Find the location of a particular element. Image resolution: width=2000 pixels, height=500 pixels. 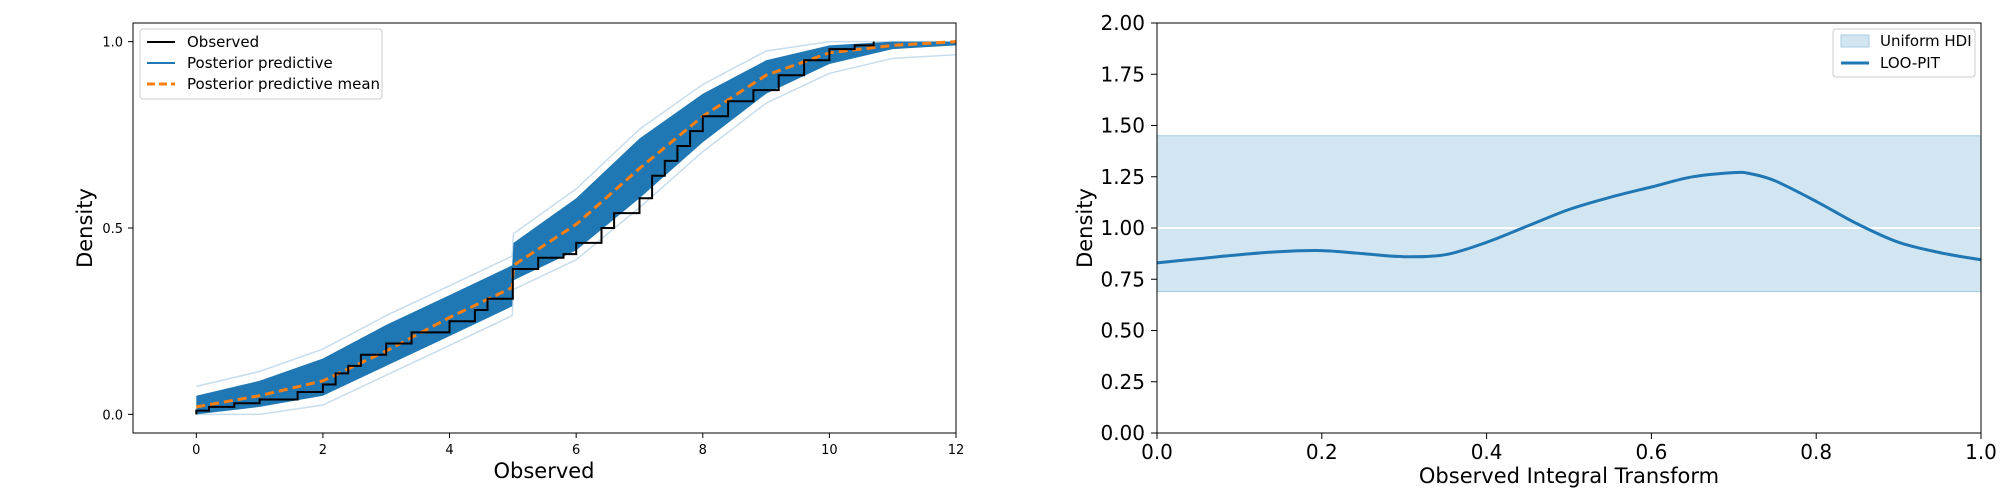

legend-label-uniform-hdi: Uniform HDI is located at coordinates (1926, 41).